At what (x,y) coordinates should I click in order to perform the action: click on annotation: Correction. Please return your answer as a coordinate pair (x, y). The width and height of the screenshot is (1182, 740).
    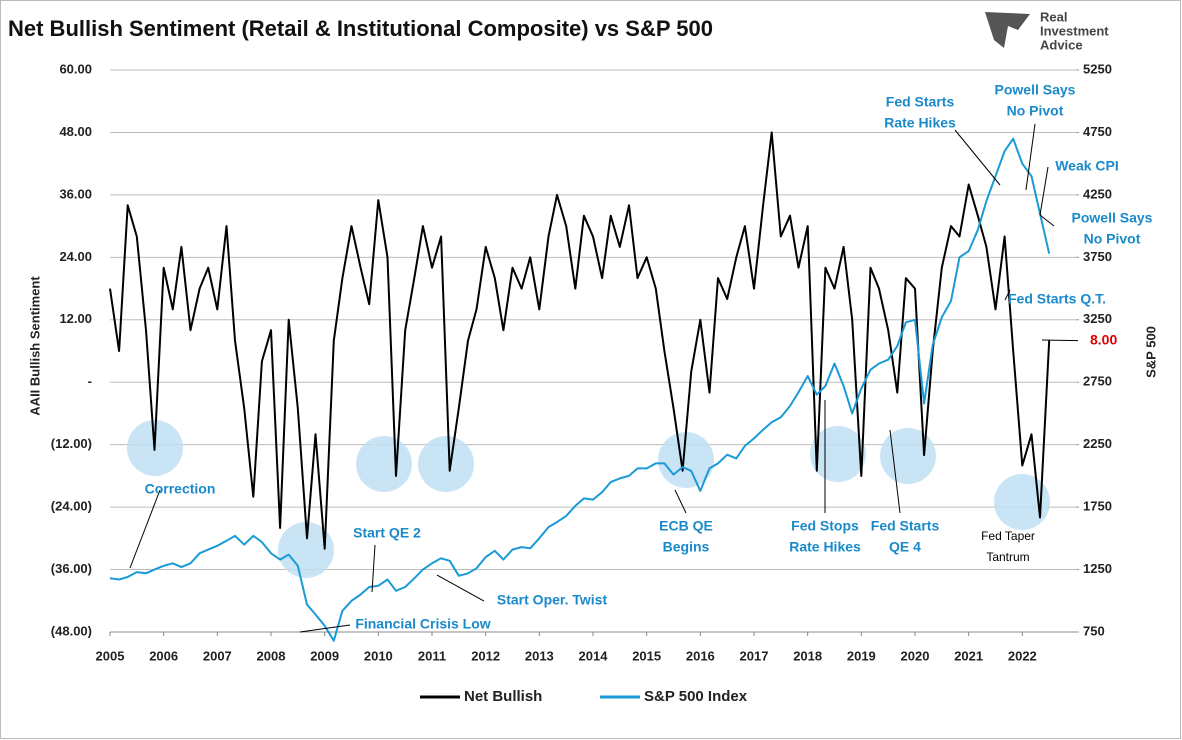
    Looking at the image, I should click on (180, 489).